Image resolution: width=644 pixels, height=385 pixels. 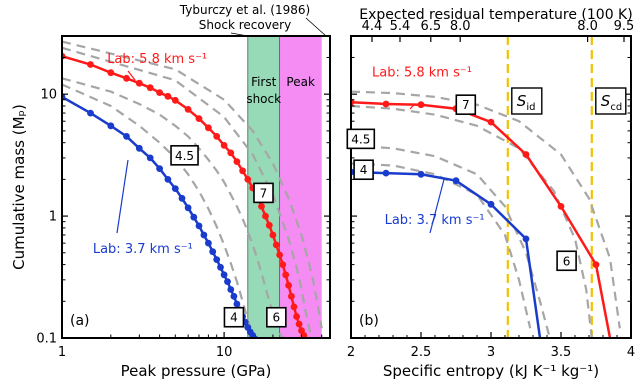 What do you see at coordinates (400, 26) in the screenshot?
I see `panel-b-top-tick-label: 5.4` at bounding box center [400, 26].